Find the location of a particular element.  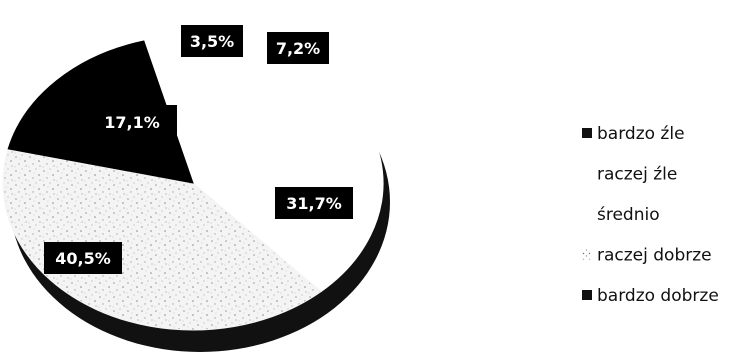

legend-label-1: bardzo źle is located at coordinates (641, 134).